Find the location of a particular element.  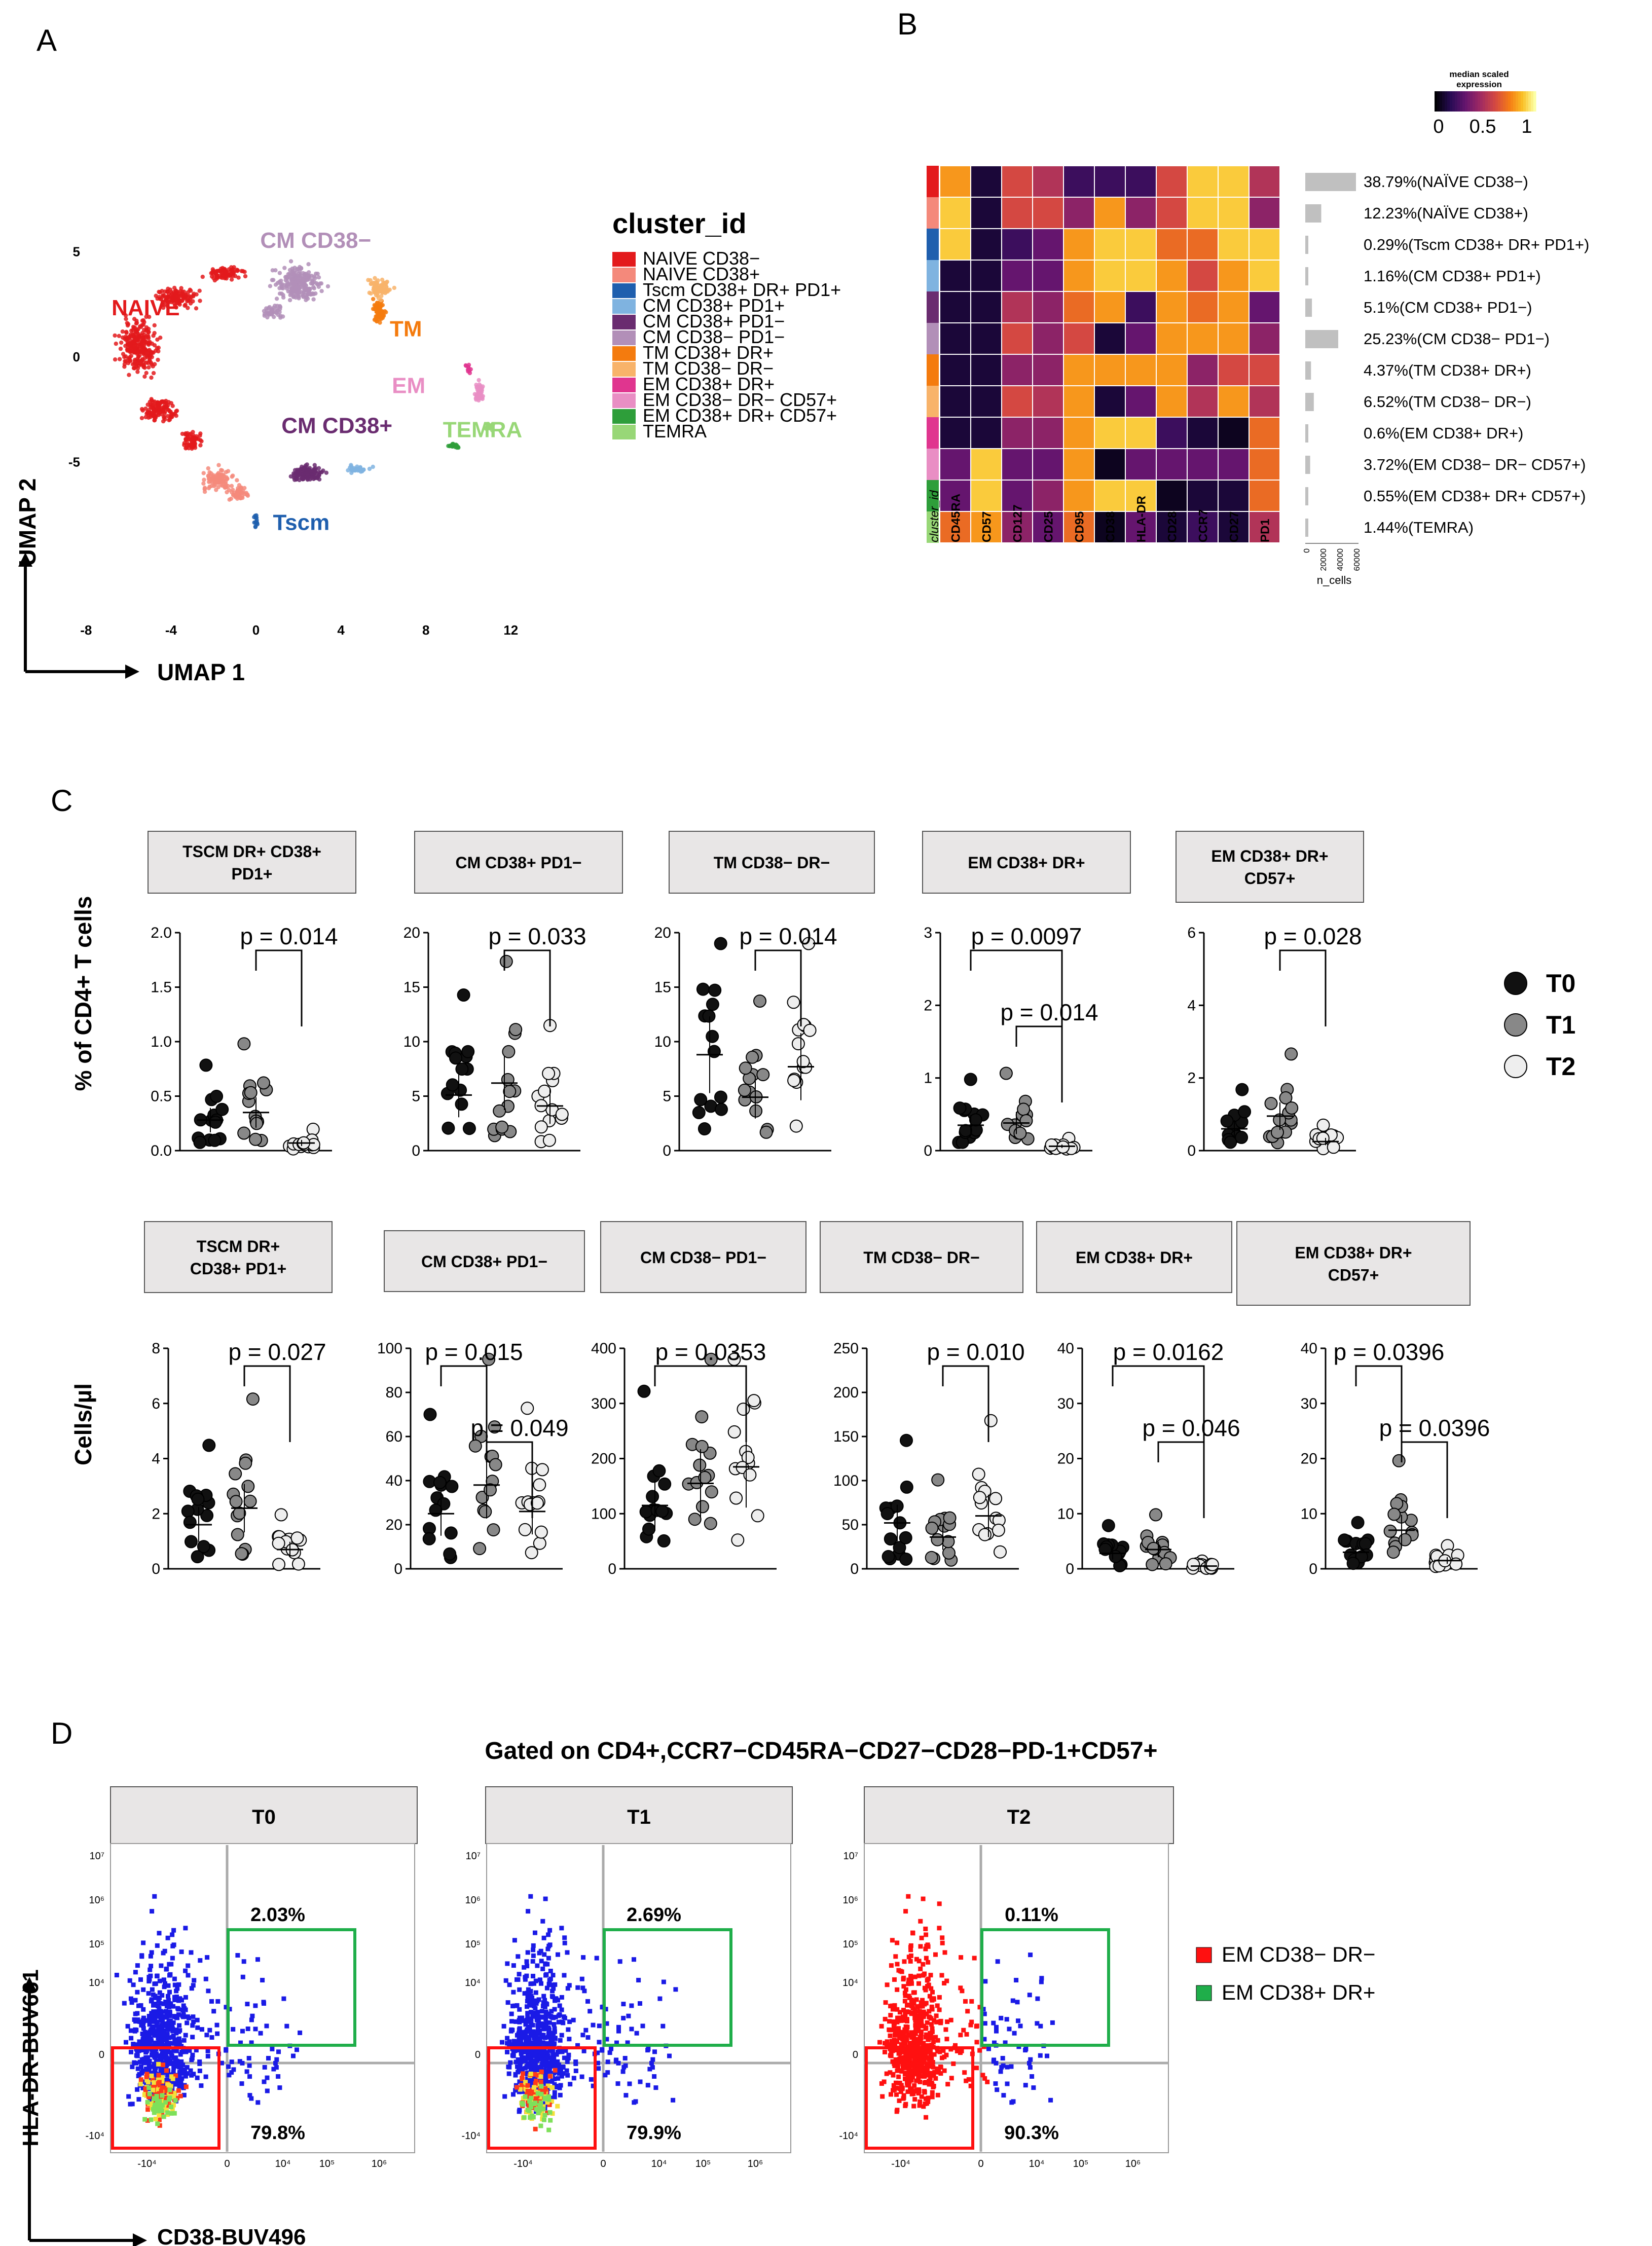

heatmap-row-label: 6.52%(TM CD38− DR−) is located at coordinates (1448, 402).